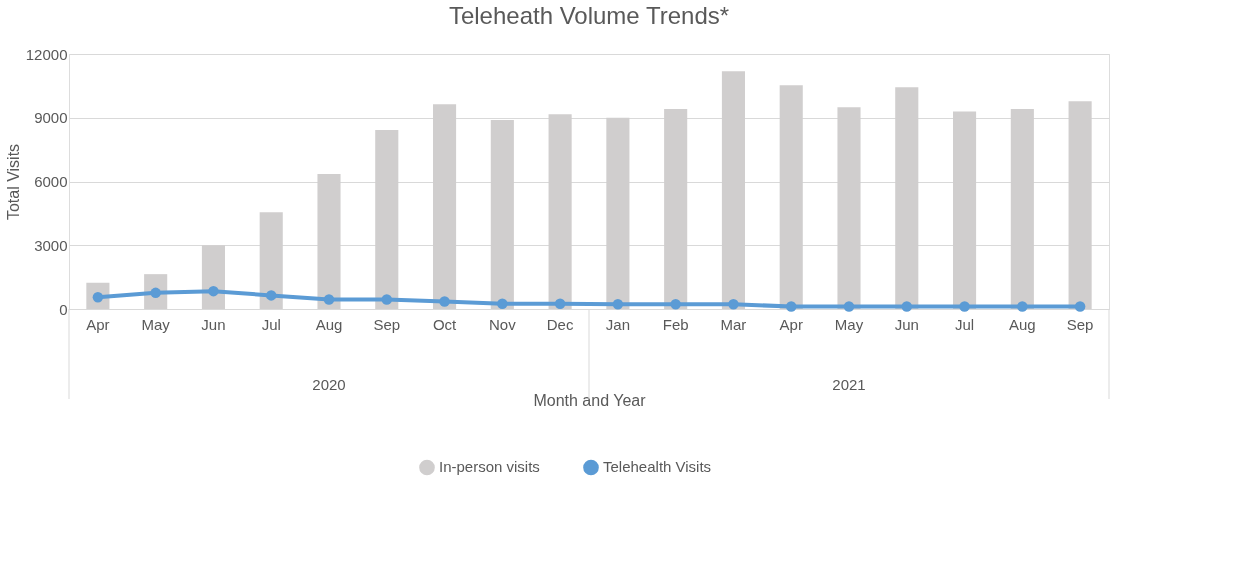 The width and height of the screenshot is (1244, 576). Describe the element at coordinates (51, 181) in the screenshot. I see `y-tick-label: 6000` at that location.